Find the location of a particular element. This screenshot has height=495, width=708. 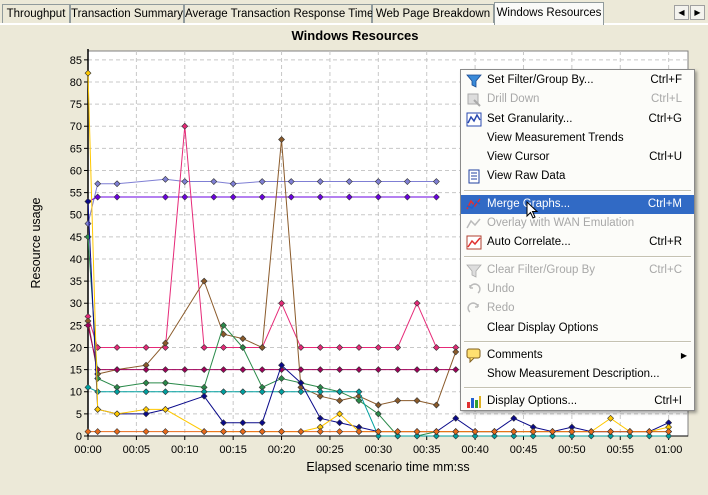

y-tick-label: 60 is located at coordinates (76, 171).